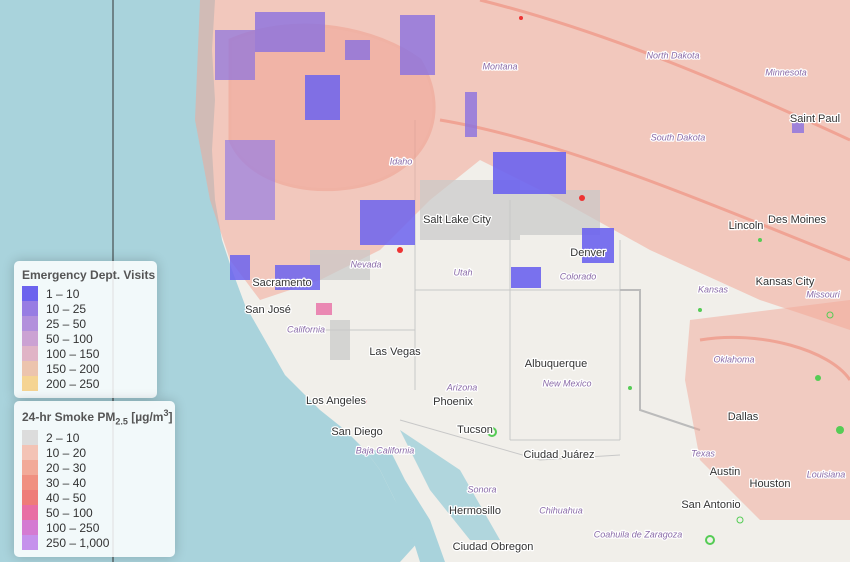 The image size is (850, 562). I want to click on legend-label: 2 – 10, so click(63, 437).